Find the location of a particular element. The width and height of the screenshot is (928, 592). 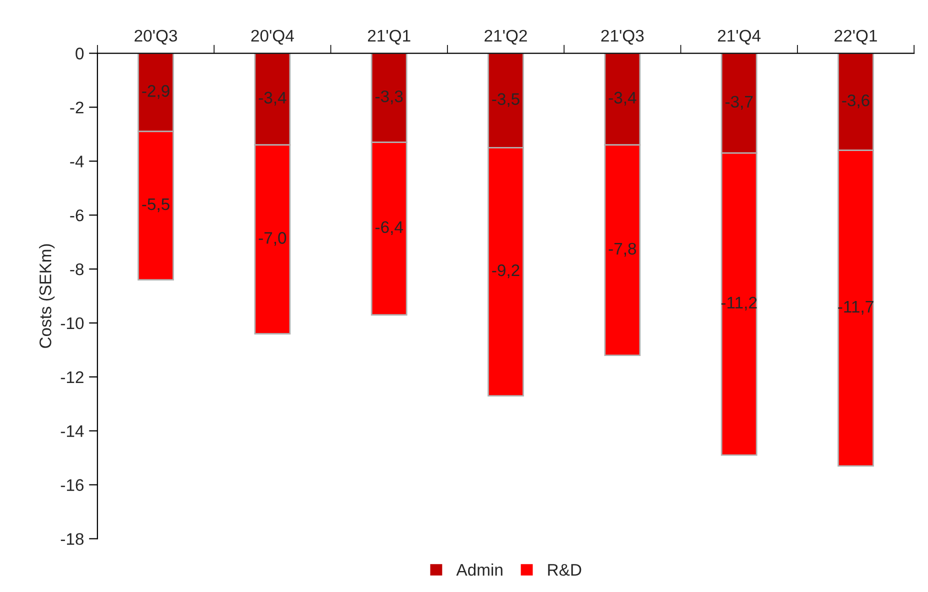

y-tick-label: -2 is located at coordinates (77, 108).